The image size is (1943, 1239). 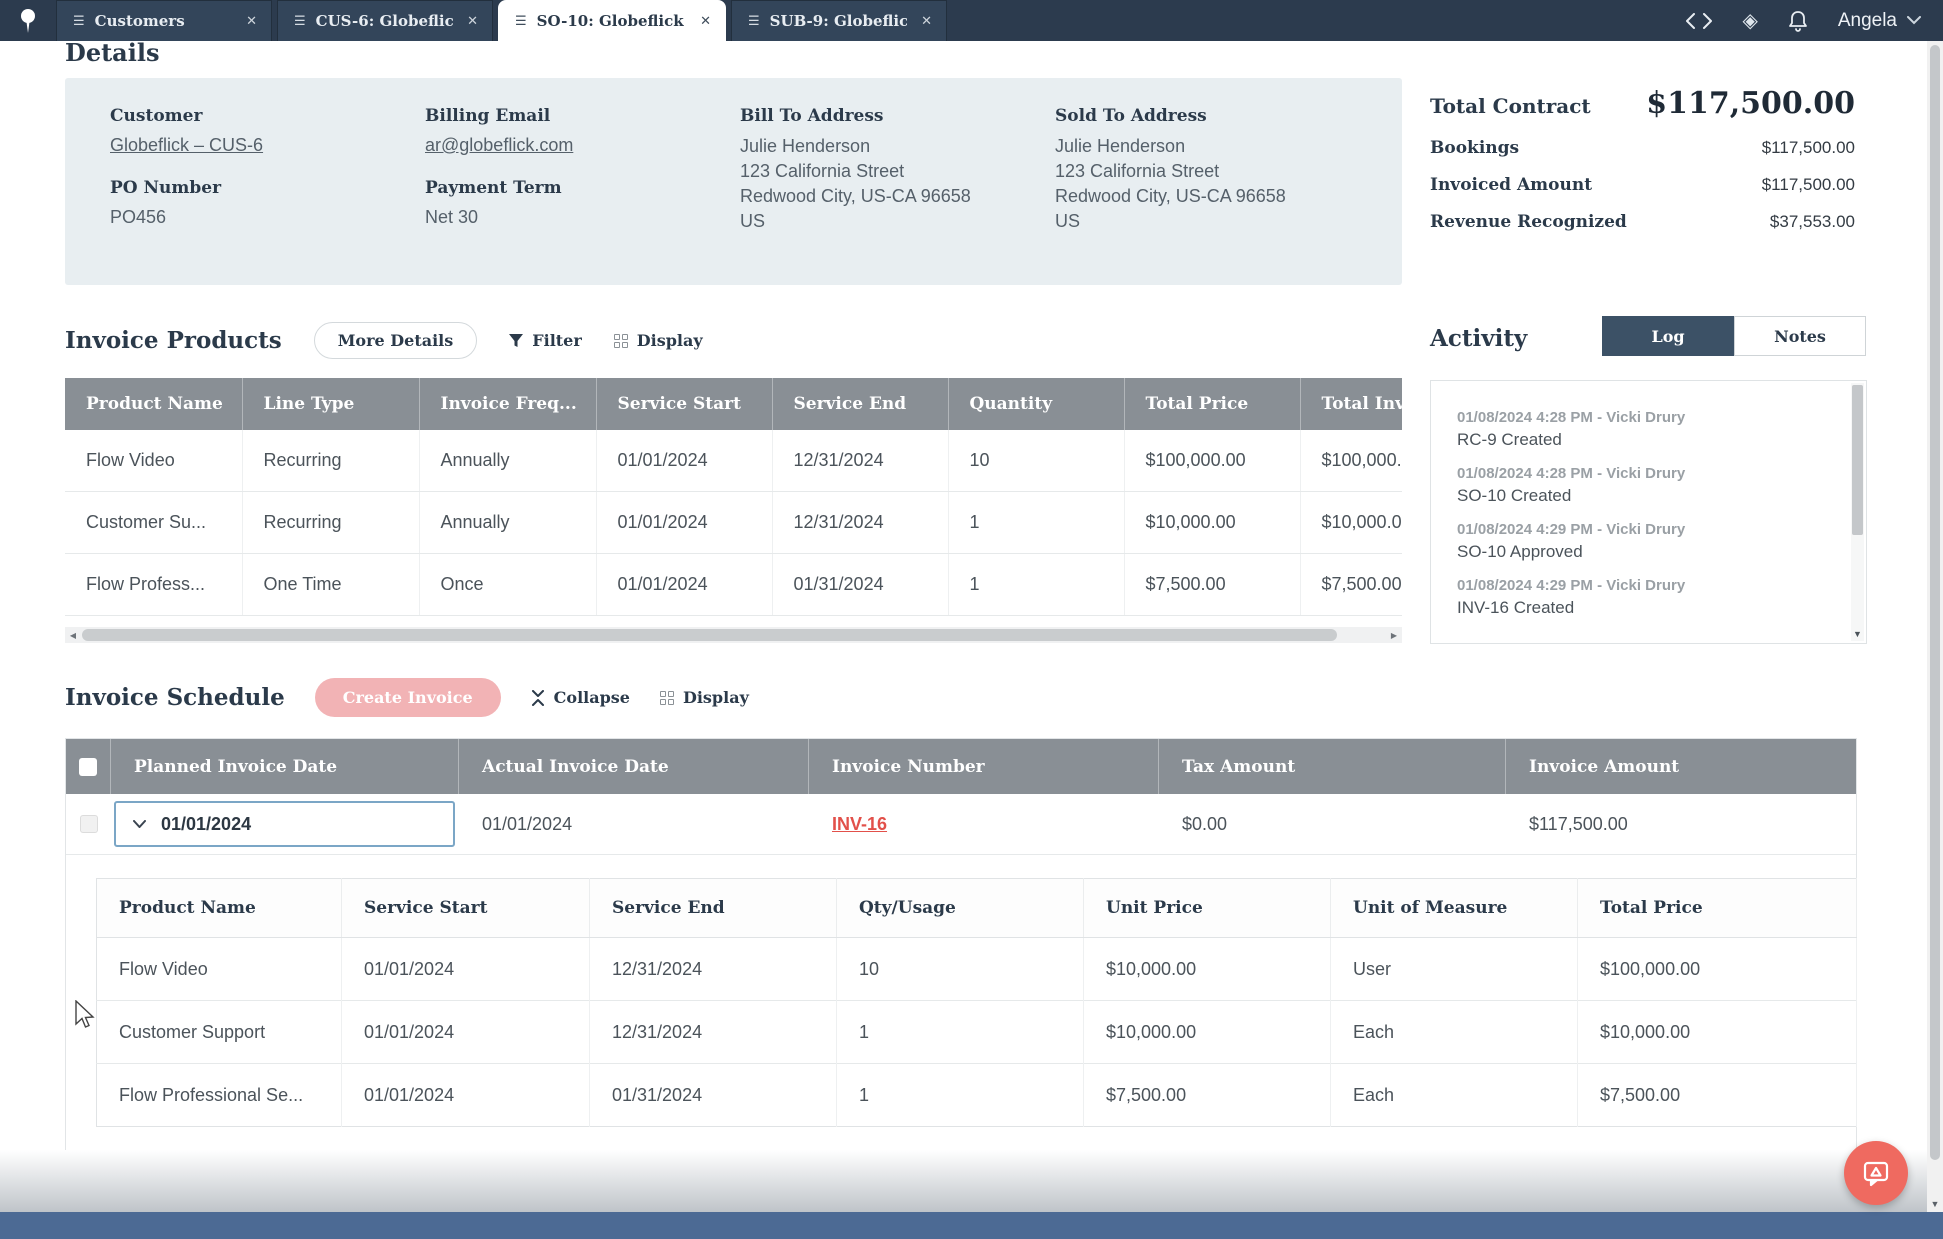 What do you see at coordinates (1205, 823) in the screenshot?
I see `tax-amount: $0.00` at bounding box center [1205, 823].